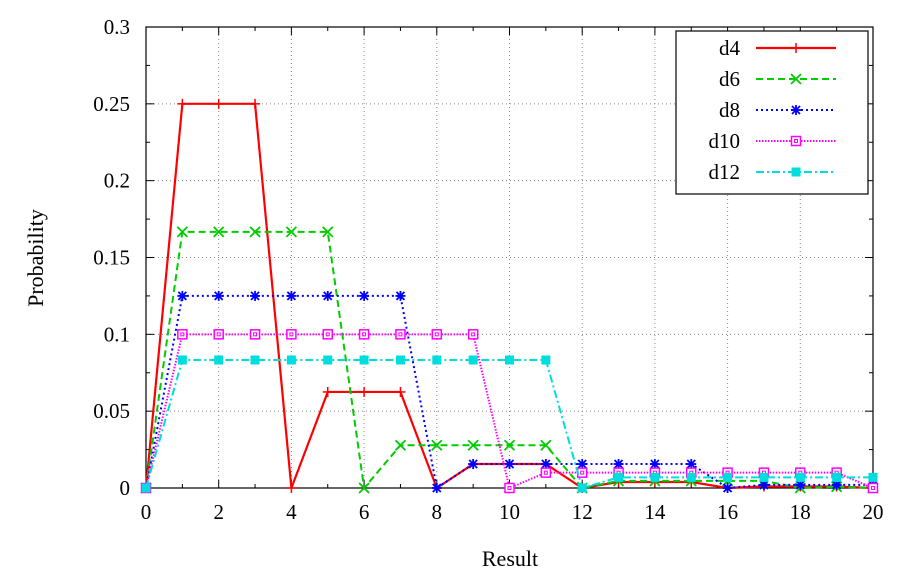 This screenshot has height=580, width=916. Describe the element at coordinates (117, 334) in the screenshot. I see `y-tick-label: 0.1` at that location.